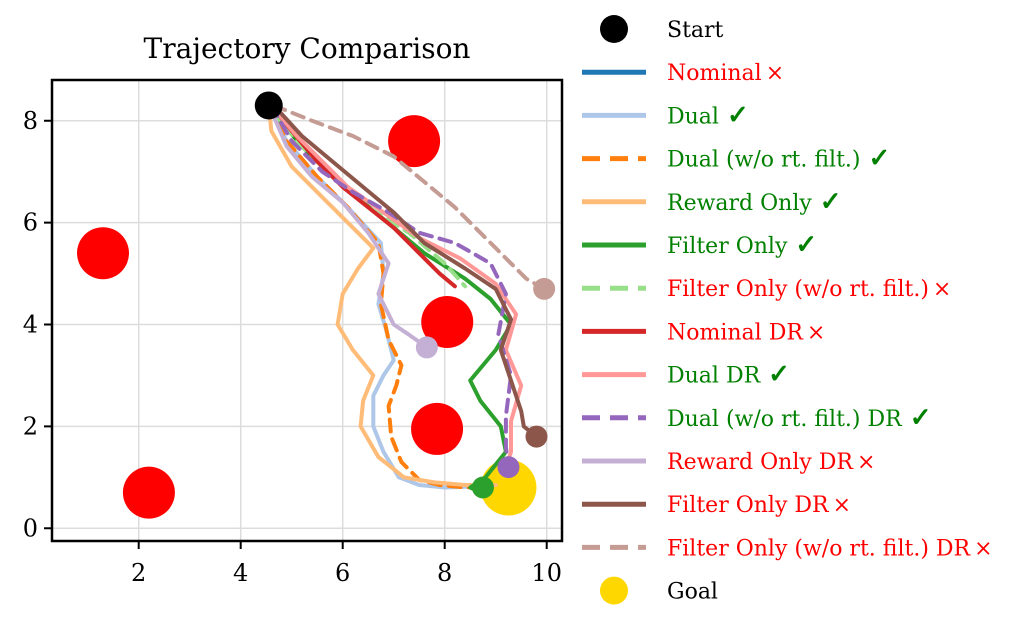 The height and width of the screenshot is (625, 1021). Describe the element at coordinates (30, 325) in the screenshot. I see `y-tick-label: 4` at that location.